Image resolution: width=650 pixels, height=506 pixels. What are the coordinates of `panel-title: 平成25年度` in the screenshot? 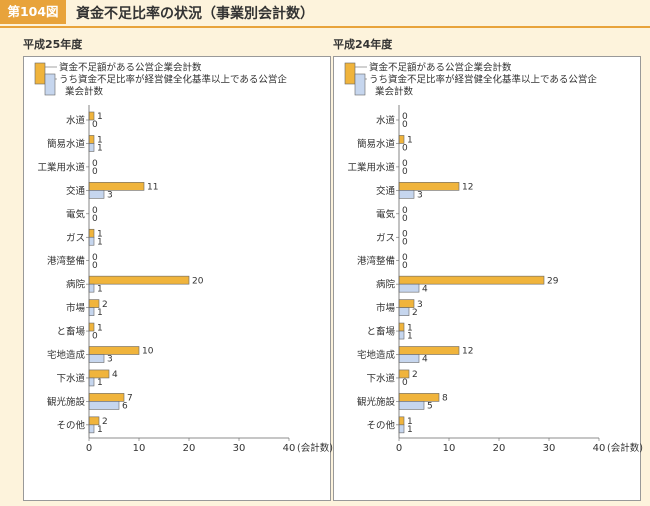 It's located at (53, 44).